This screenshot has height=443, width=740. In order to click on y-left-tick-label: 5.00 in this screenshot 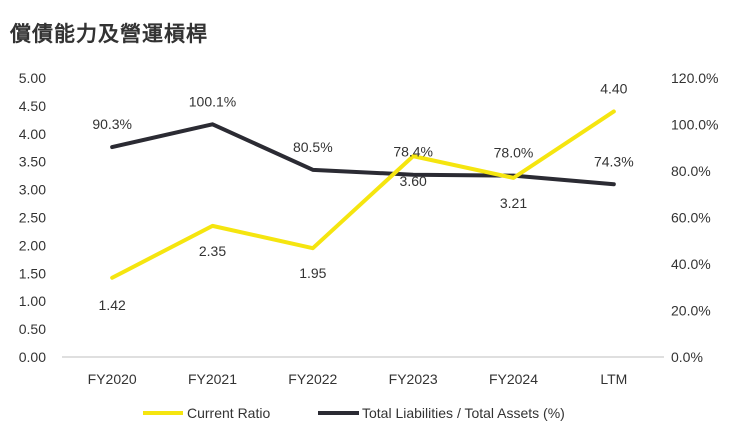, I will do `click(32, 78)`.